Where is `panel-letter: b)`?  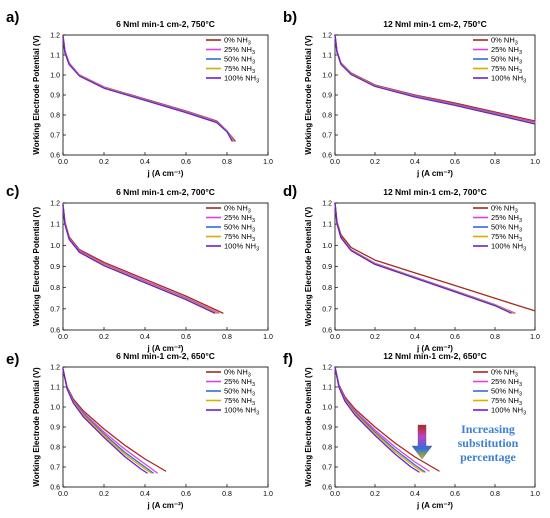
panel-letter: b) is located at coordinates (290, 17).